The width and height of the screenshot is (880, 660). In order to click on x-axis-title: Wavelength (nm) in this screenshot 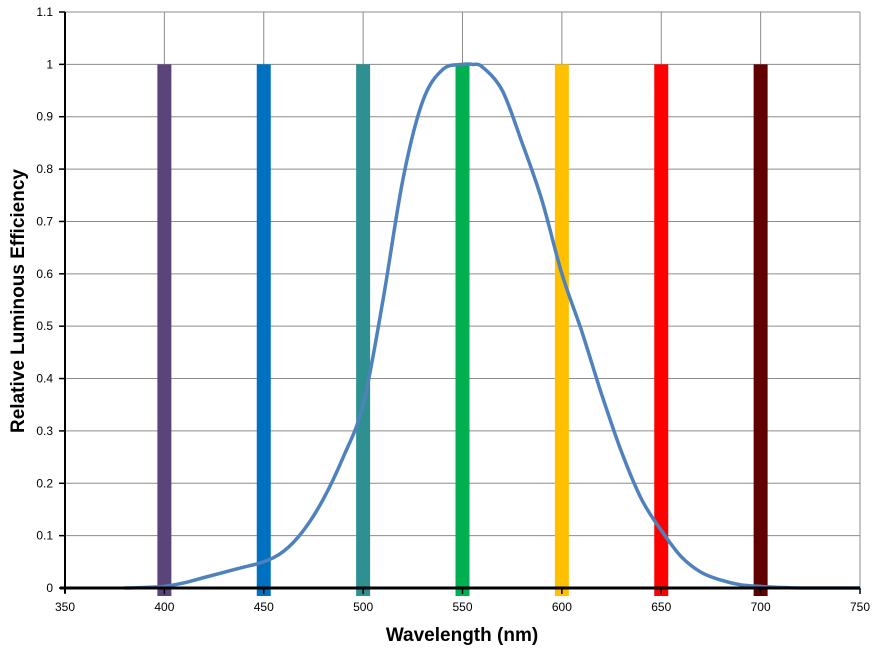, I will do `click(462, 635)`.